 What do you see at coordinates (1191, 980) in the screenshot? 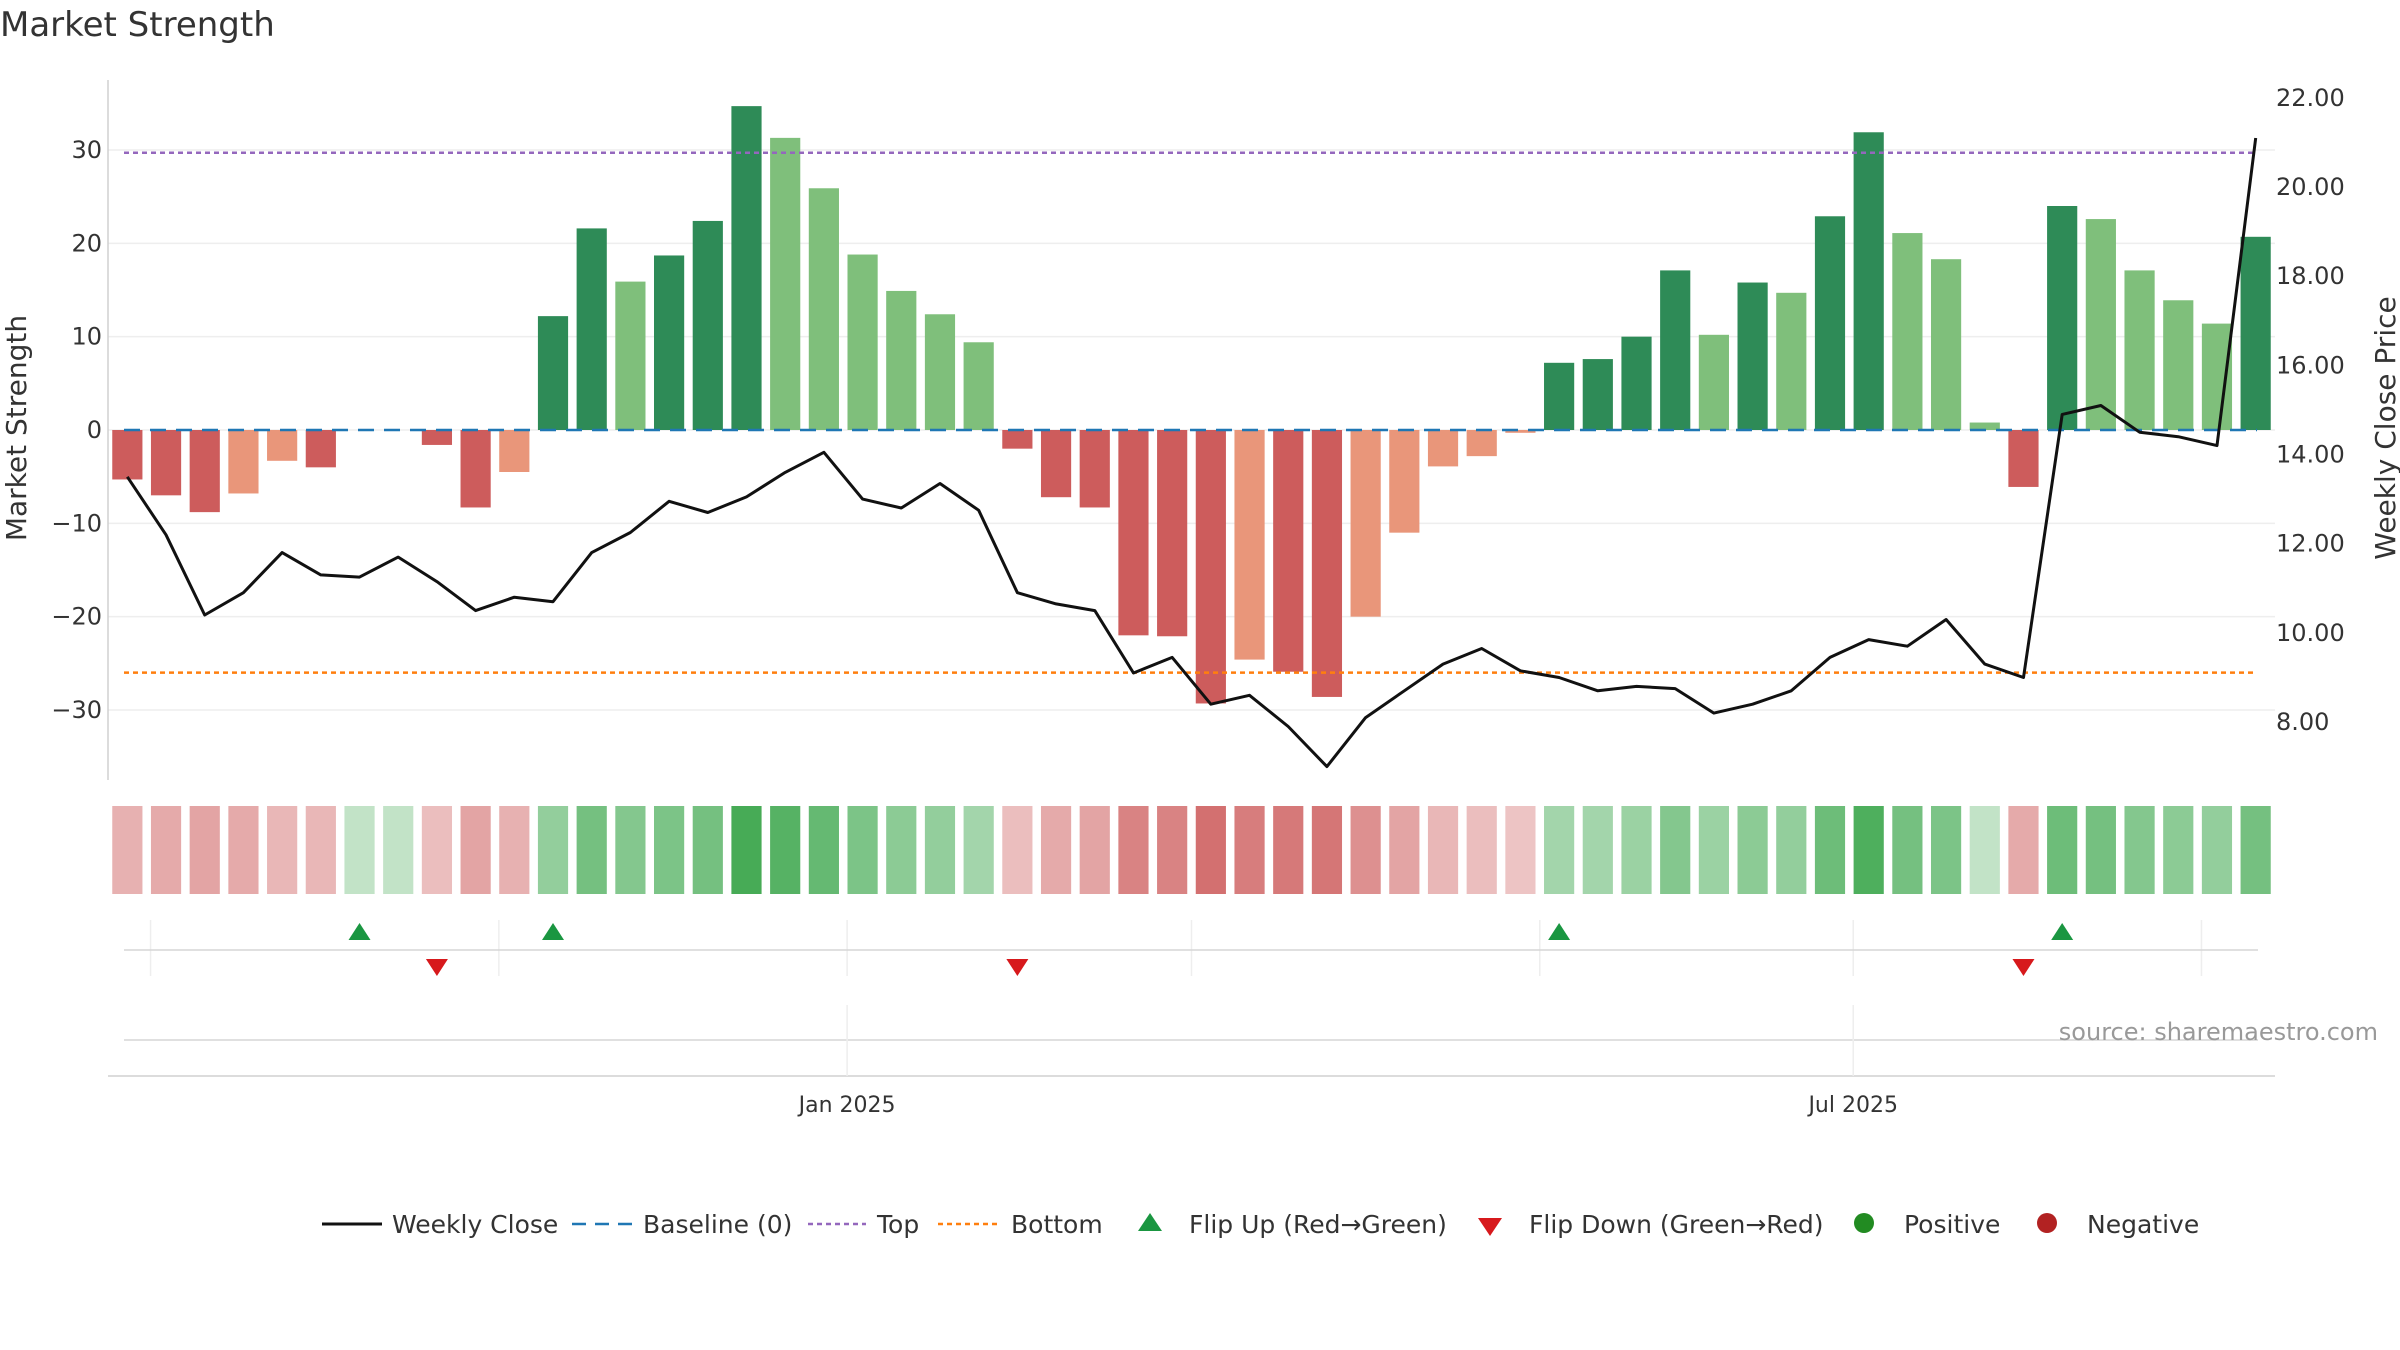
I see `flip-markers-panel` at bounding box center [1191, 980].